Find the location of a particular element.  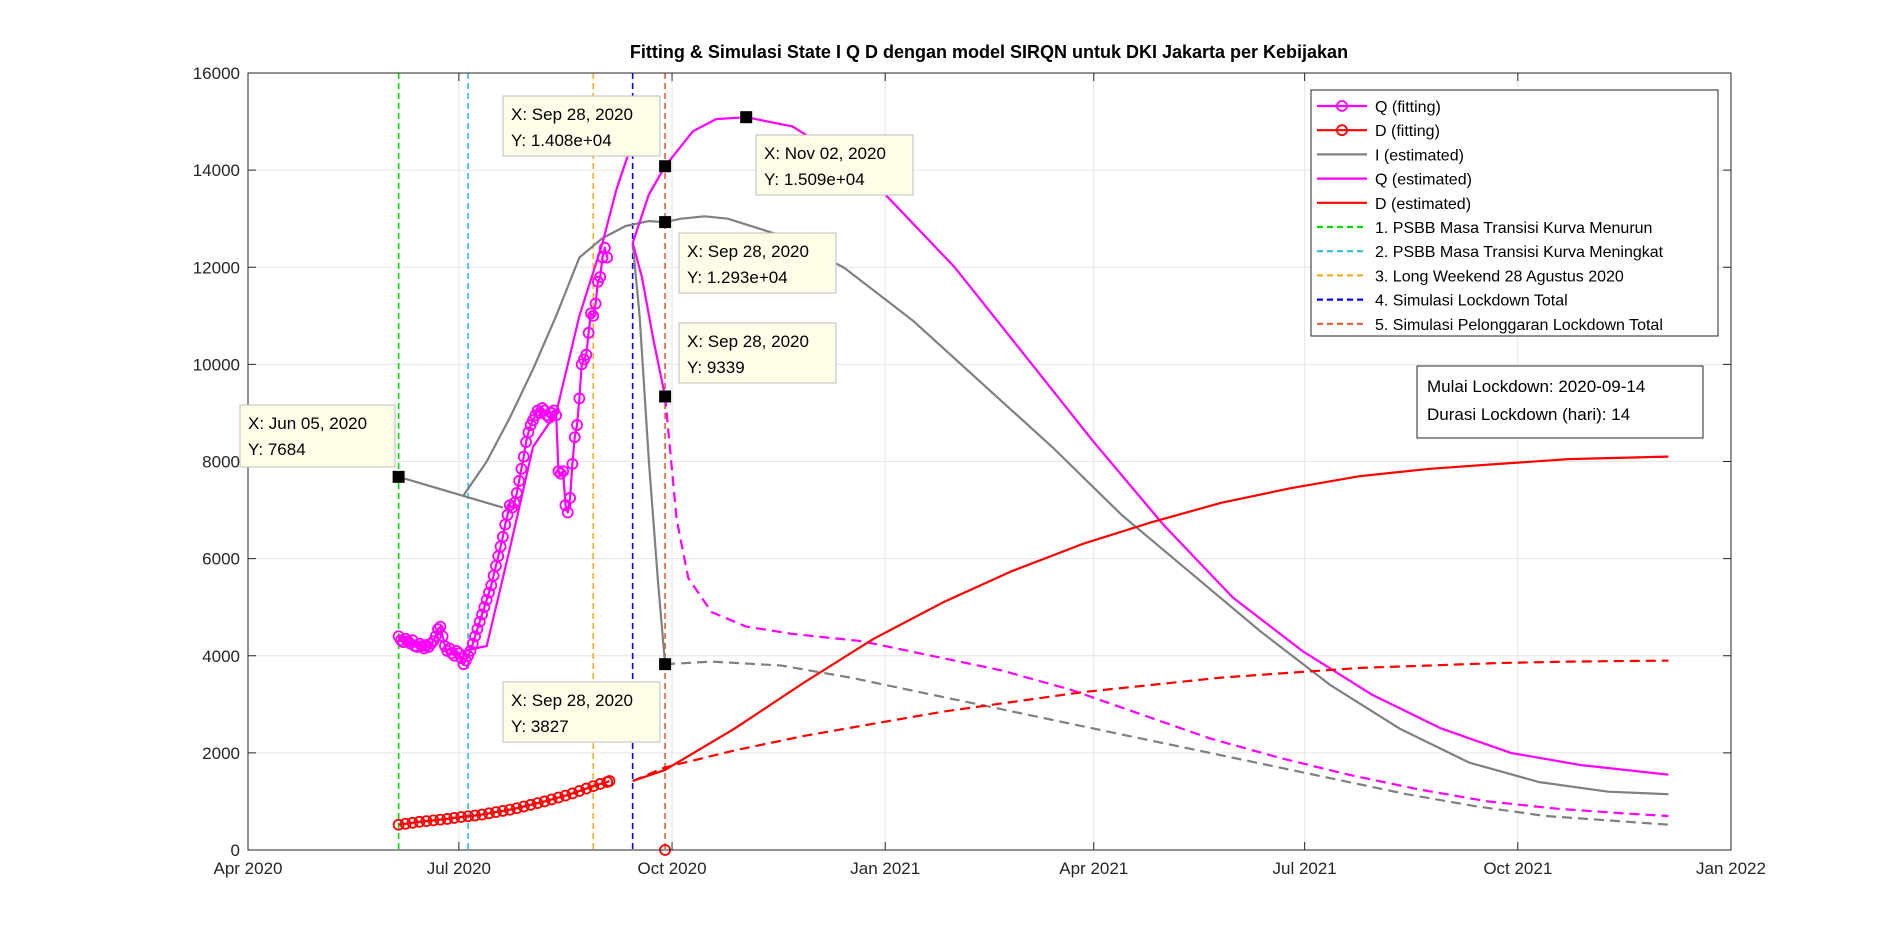

legend-label: 1. PSBB Masa Transisi Kurva Menurun is located at coordinates (1513, 228).